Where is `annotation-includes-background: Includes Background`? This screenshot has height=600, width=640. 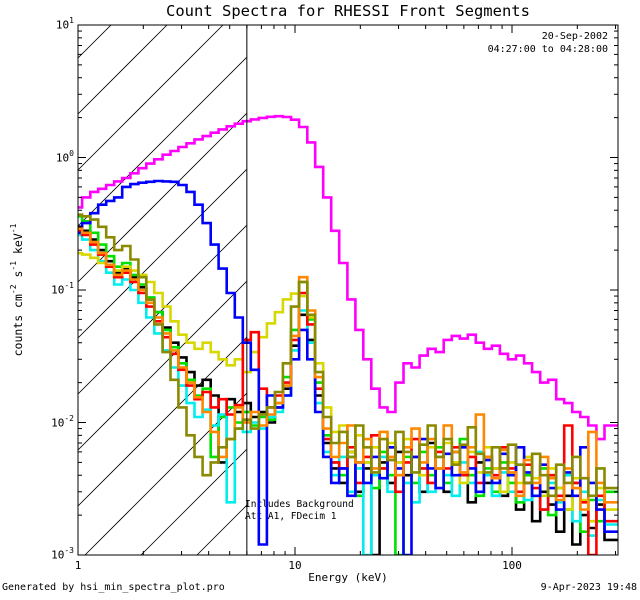
annotation-includes-background: Includes Background is located at coordinates (299, 504).